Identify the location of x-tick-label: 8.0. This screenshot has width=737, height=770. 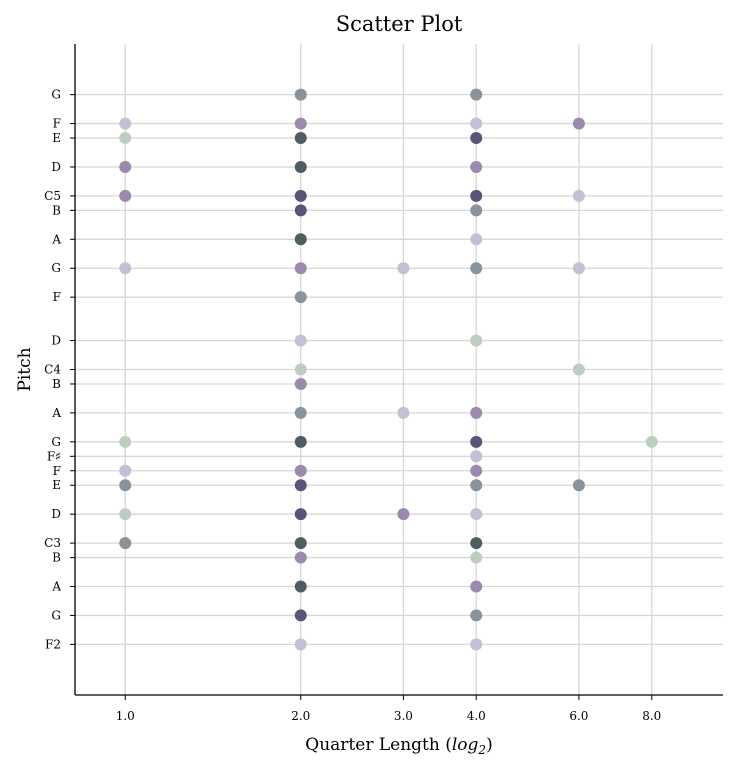
(651, 716).